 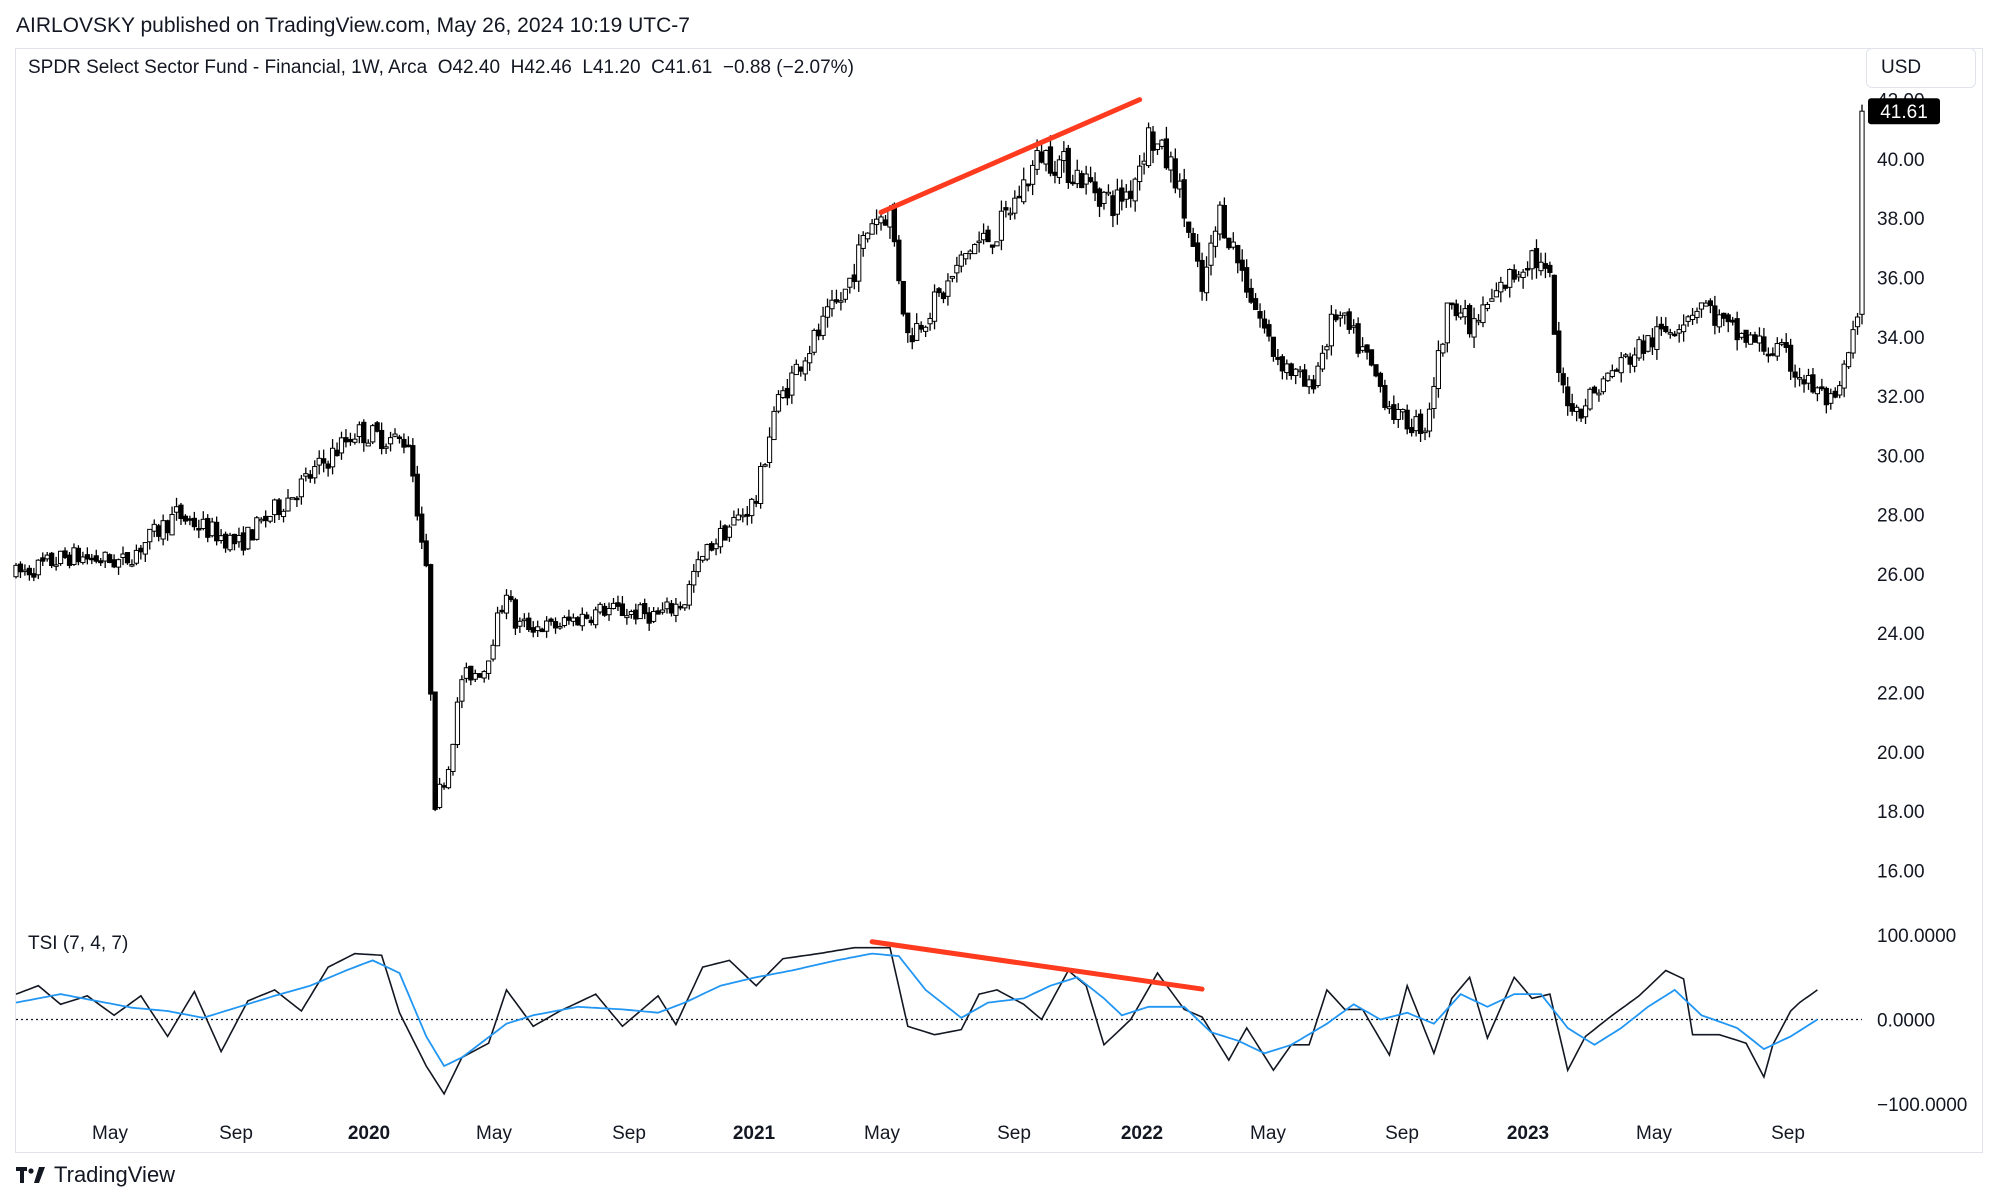 I want to click on currency-button: USD, so click(x=1921, y=68).